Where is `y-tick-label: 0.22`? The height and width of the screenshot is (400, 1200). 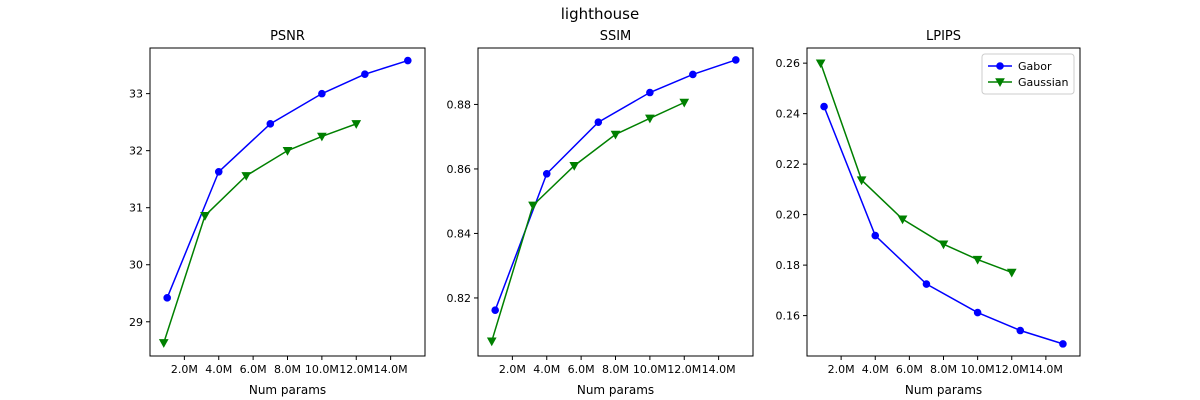 y-tick-label: 0.22 is located at coordinates (788, 164).